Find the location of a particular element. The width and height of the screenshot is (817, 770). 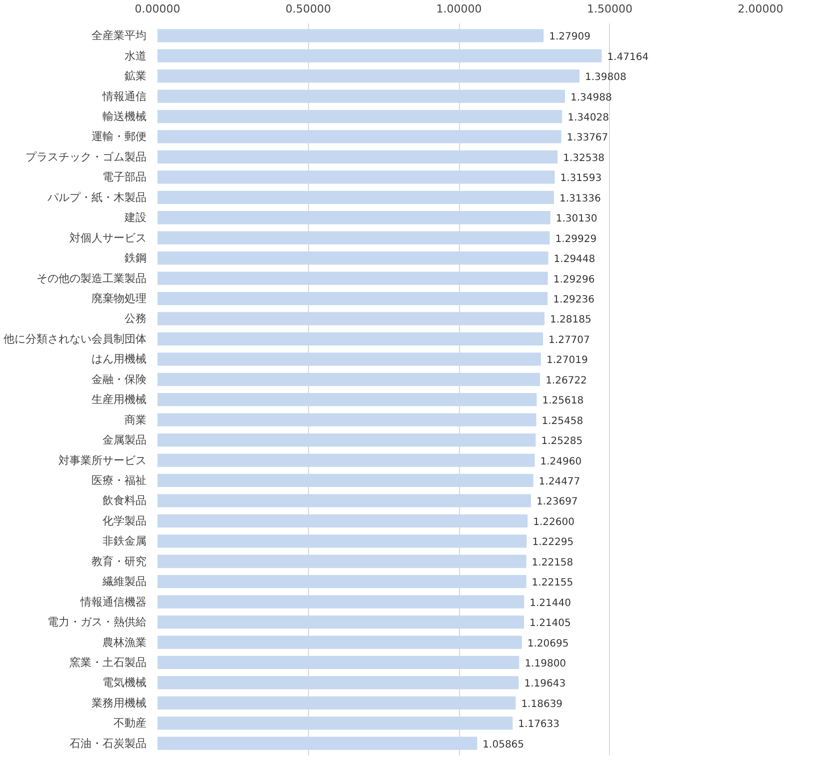

y-tick-label: 輸送機械 is located at coordinates (124, 117).